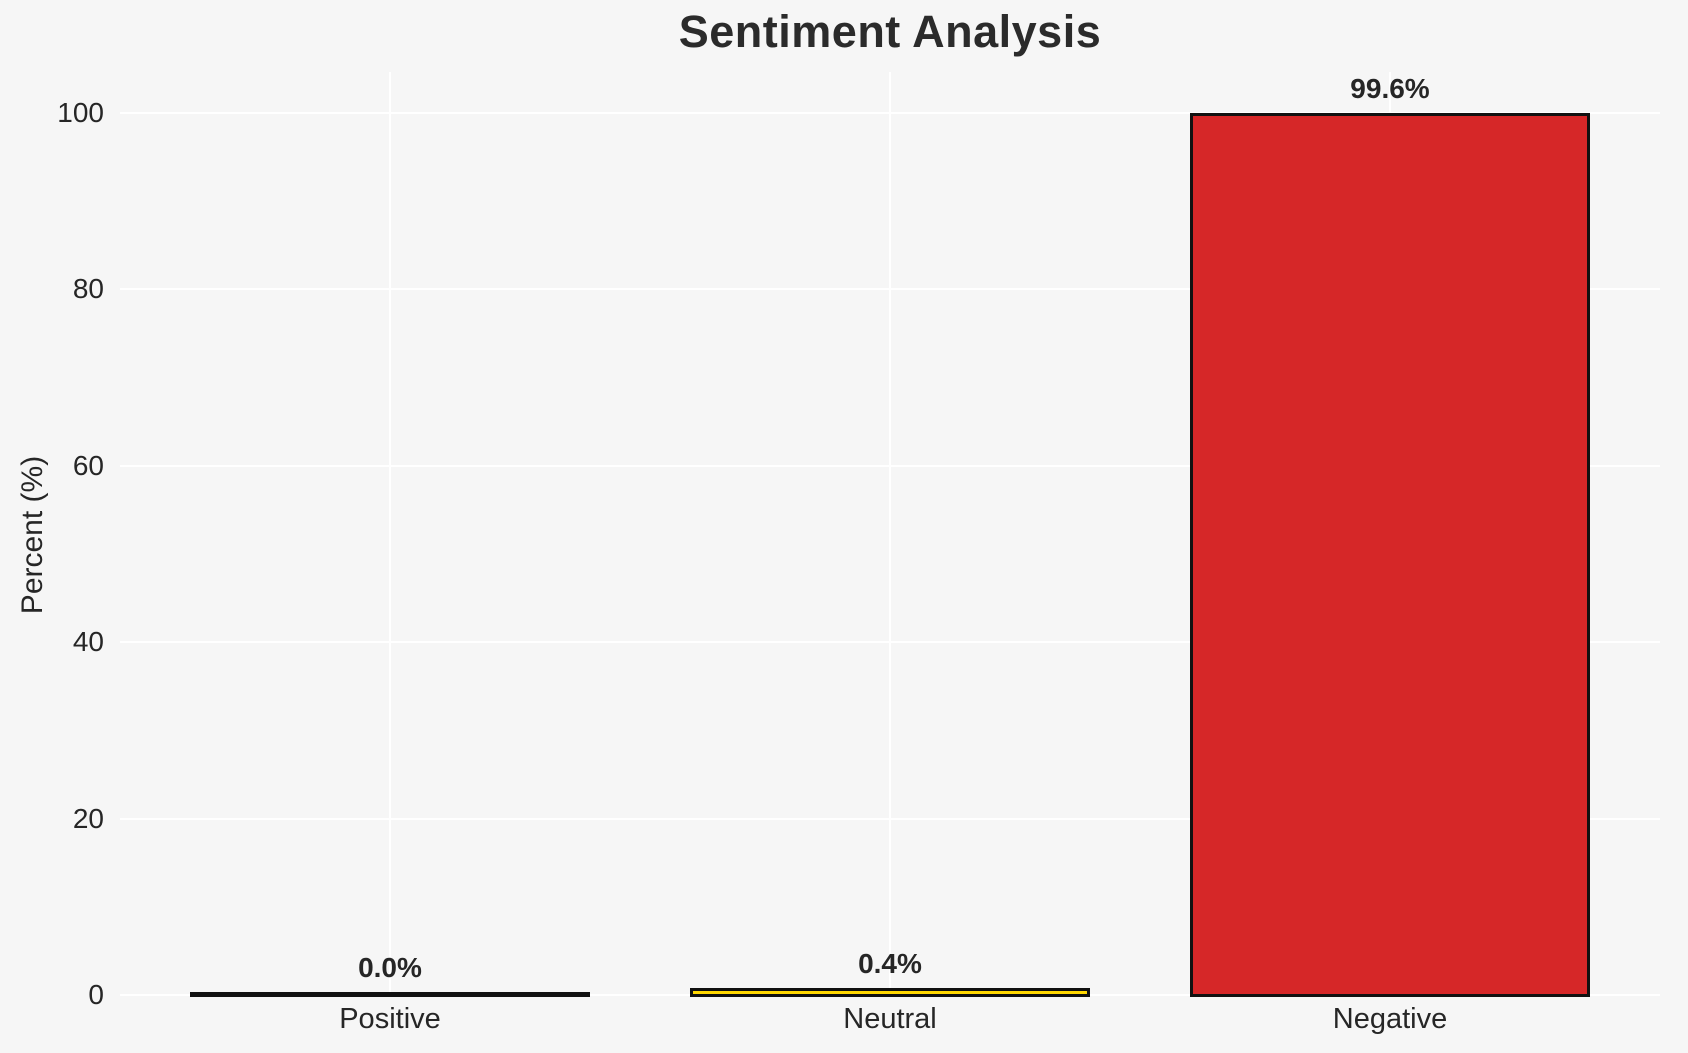 The width and height of the screenshot is (1688, 1053). I want to click on chart-title: Sentiment Analysis, so click(890, 31).